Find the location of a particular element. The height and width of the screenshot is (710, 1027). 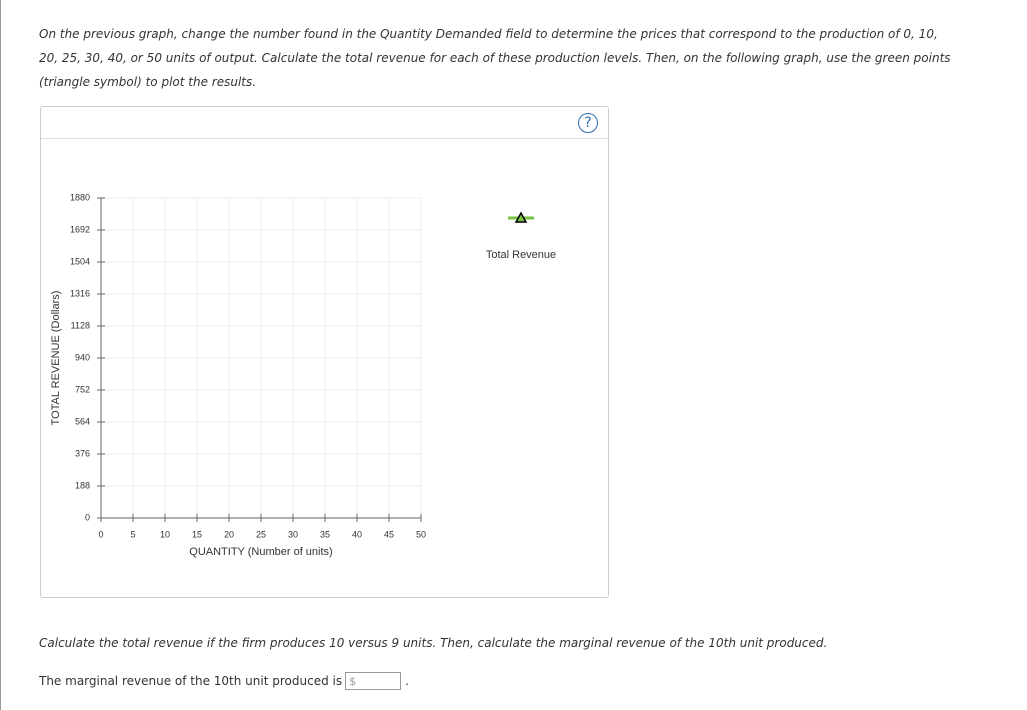

y-tick-label: 376 is located at coordinates (82, 453).